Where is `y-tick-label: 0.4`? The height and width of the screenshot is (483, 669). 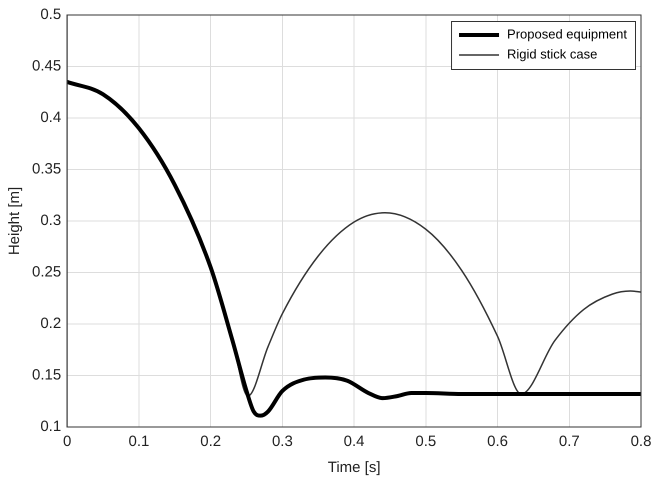
y-tick-label: 0.4 is located at coordinates (51, 117).